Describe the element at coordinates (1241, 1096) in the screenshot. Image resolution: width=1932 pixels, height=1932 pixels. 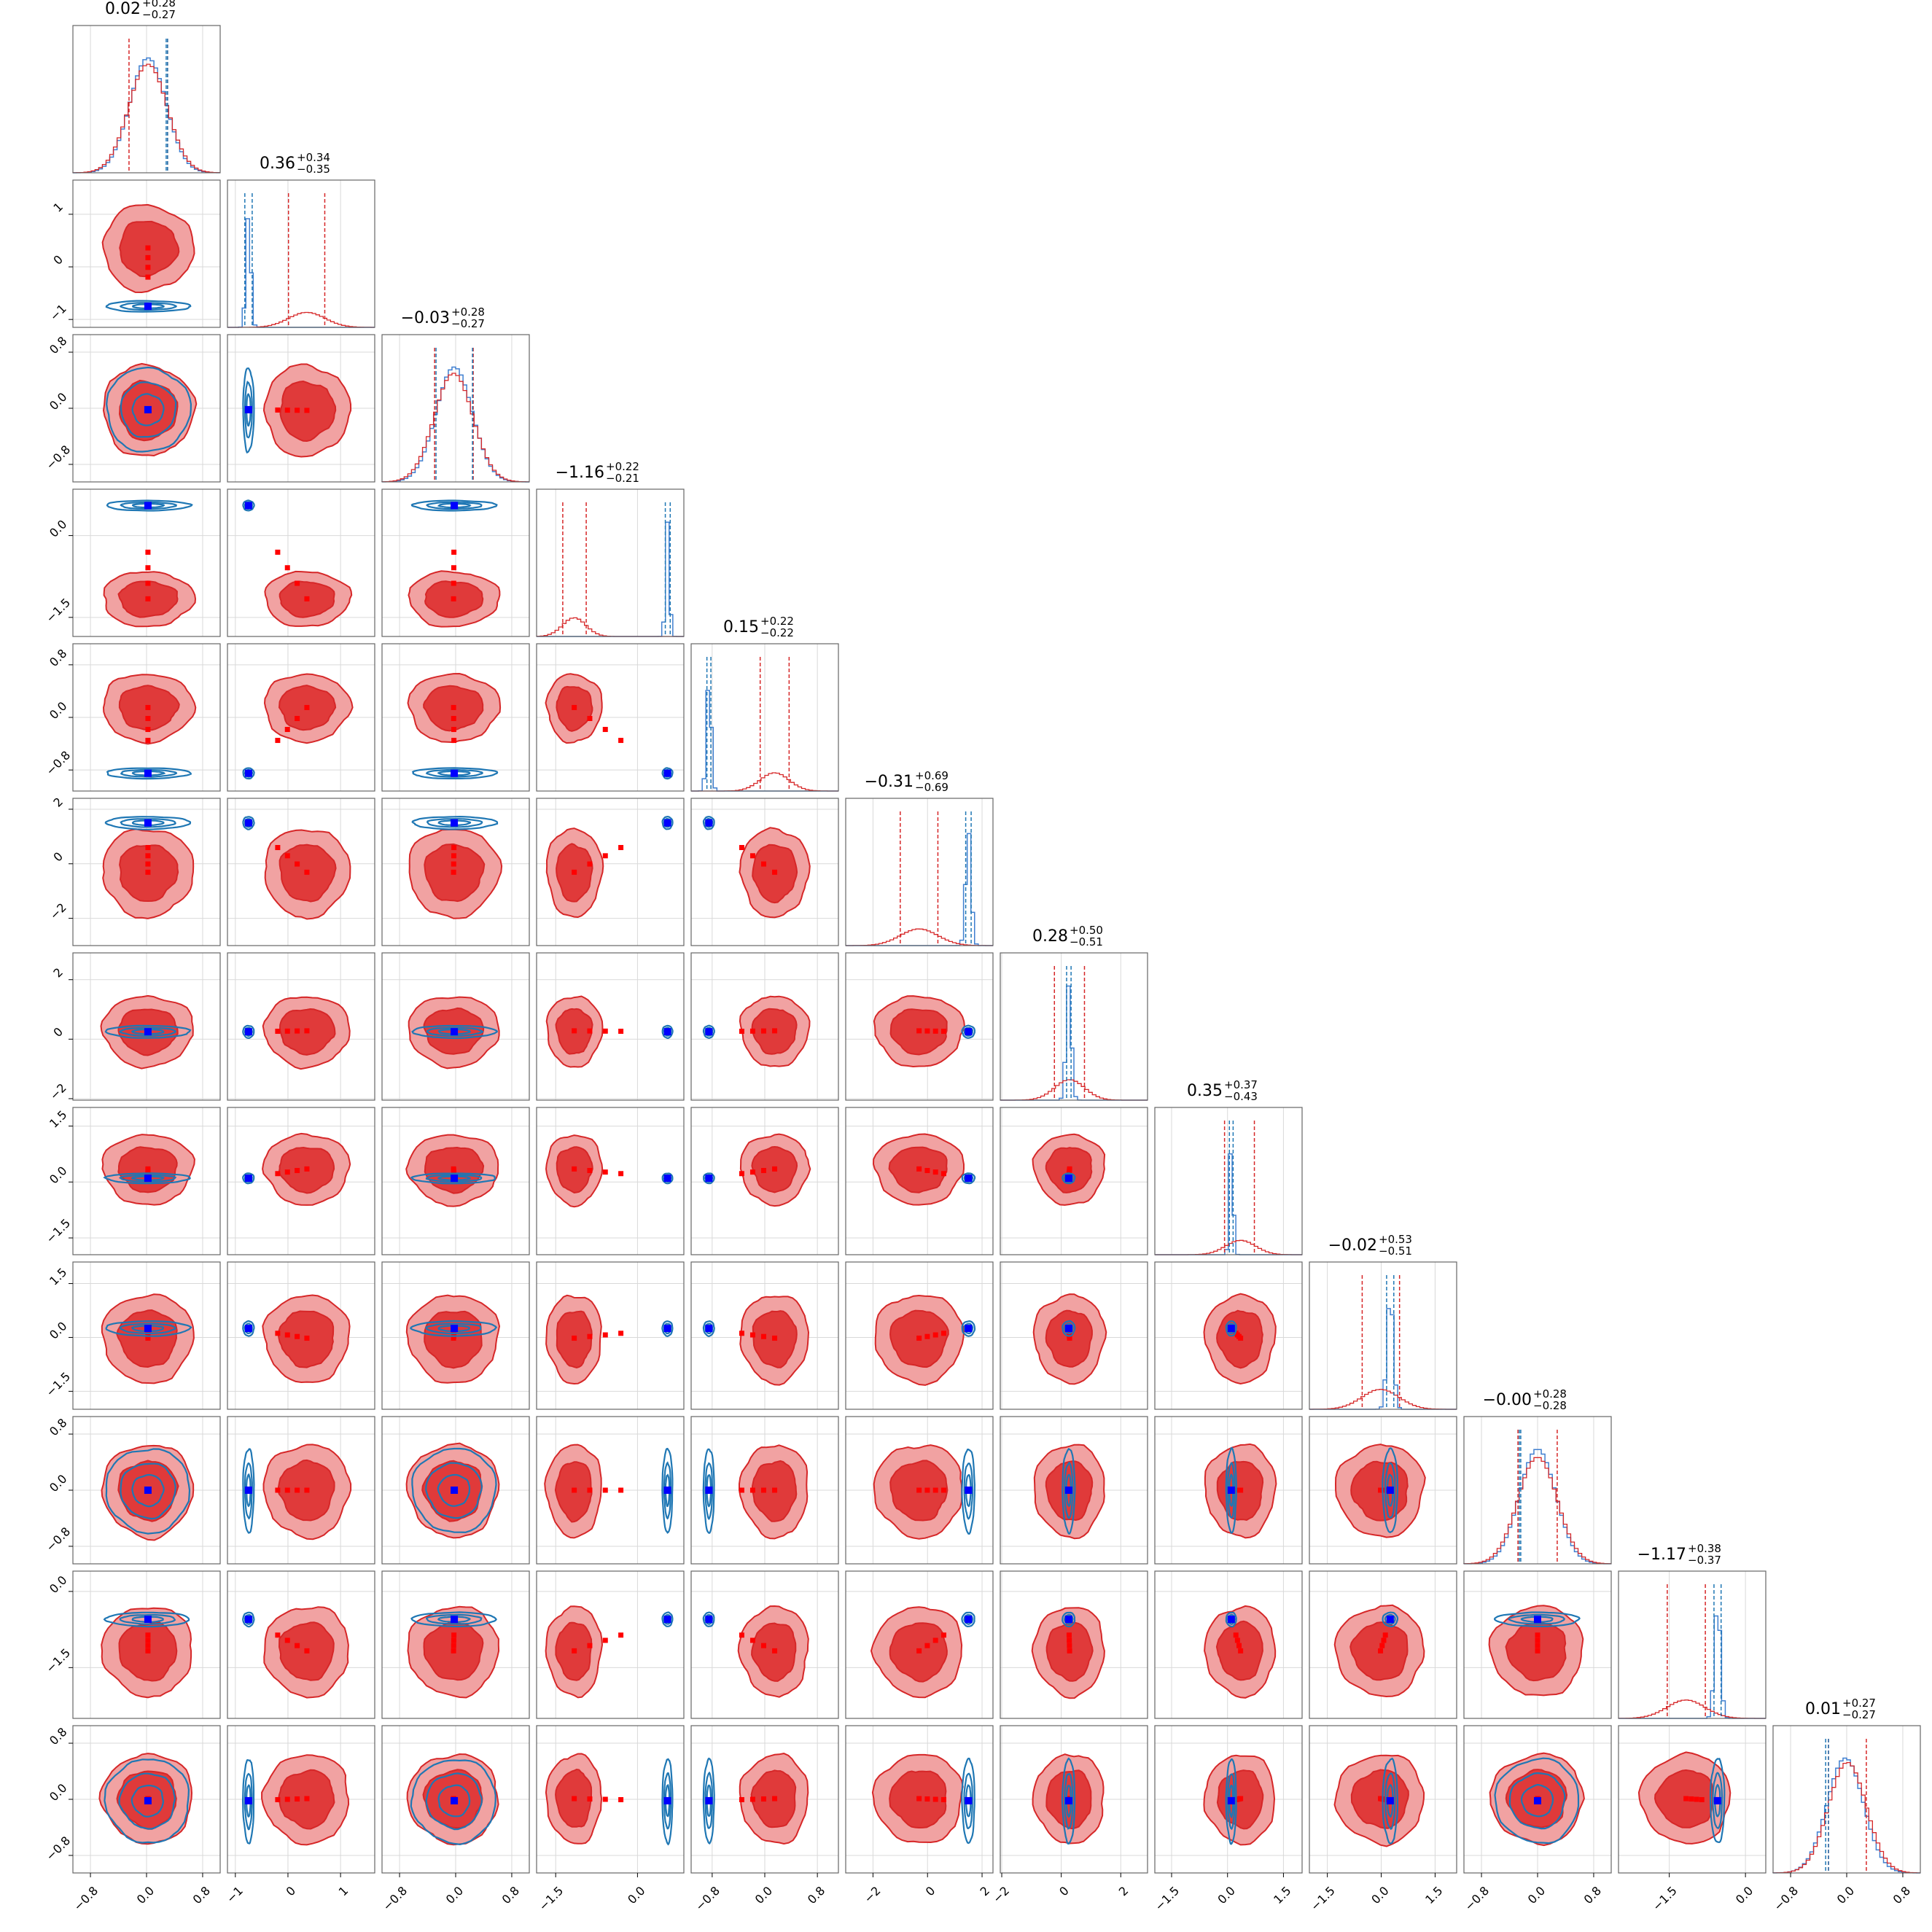
I see `param-title-lower-7: −0.43` at that location.